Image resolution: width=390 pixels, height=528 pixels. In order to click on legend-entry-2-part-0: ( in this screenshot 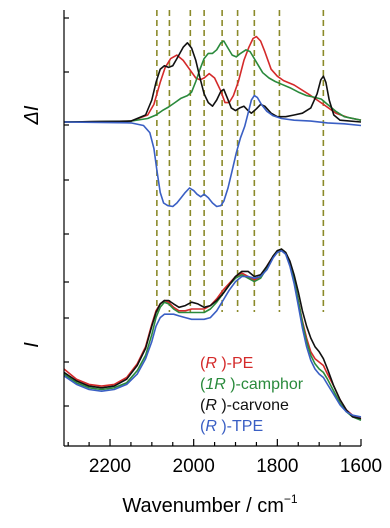, I will do `click(203, 405)`.